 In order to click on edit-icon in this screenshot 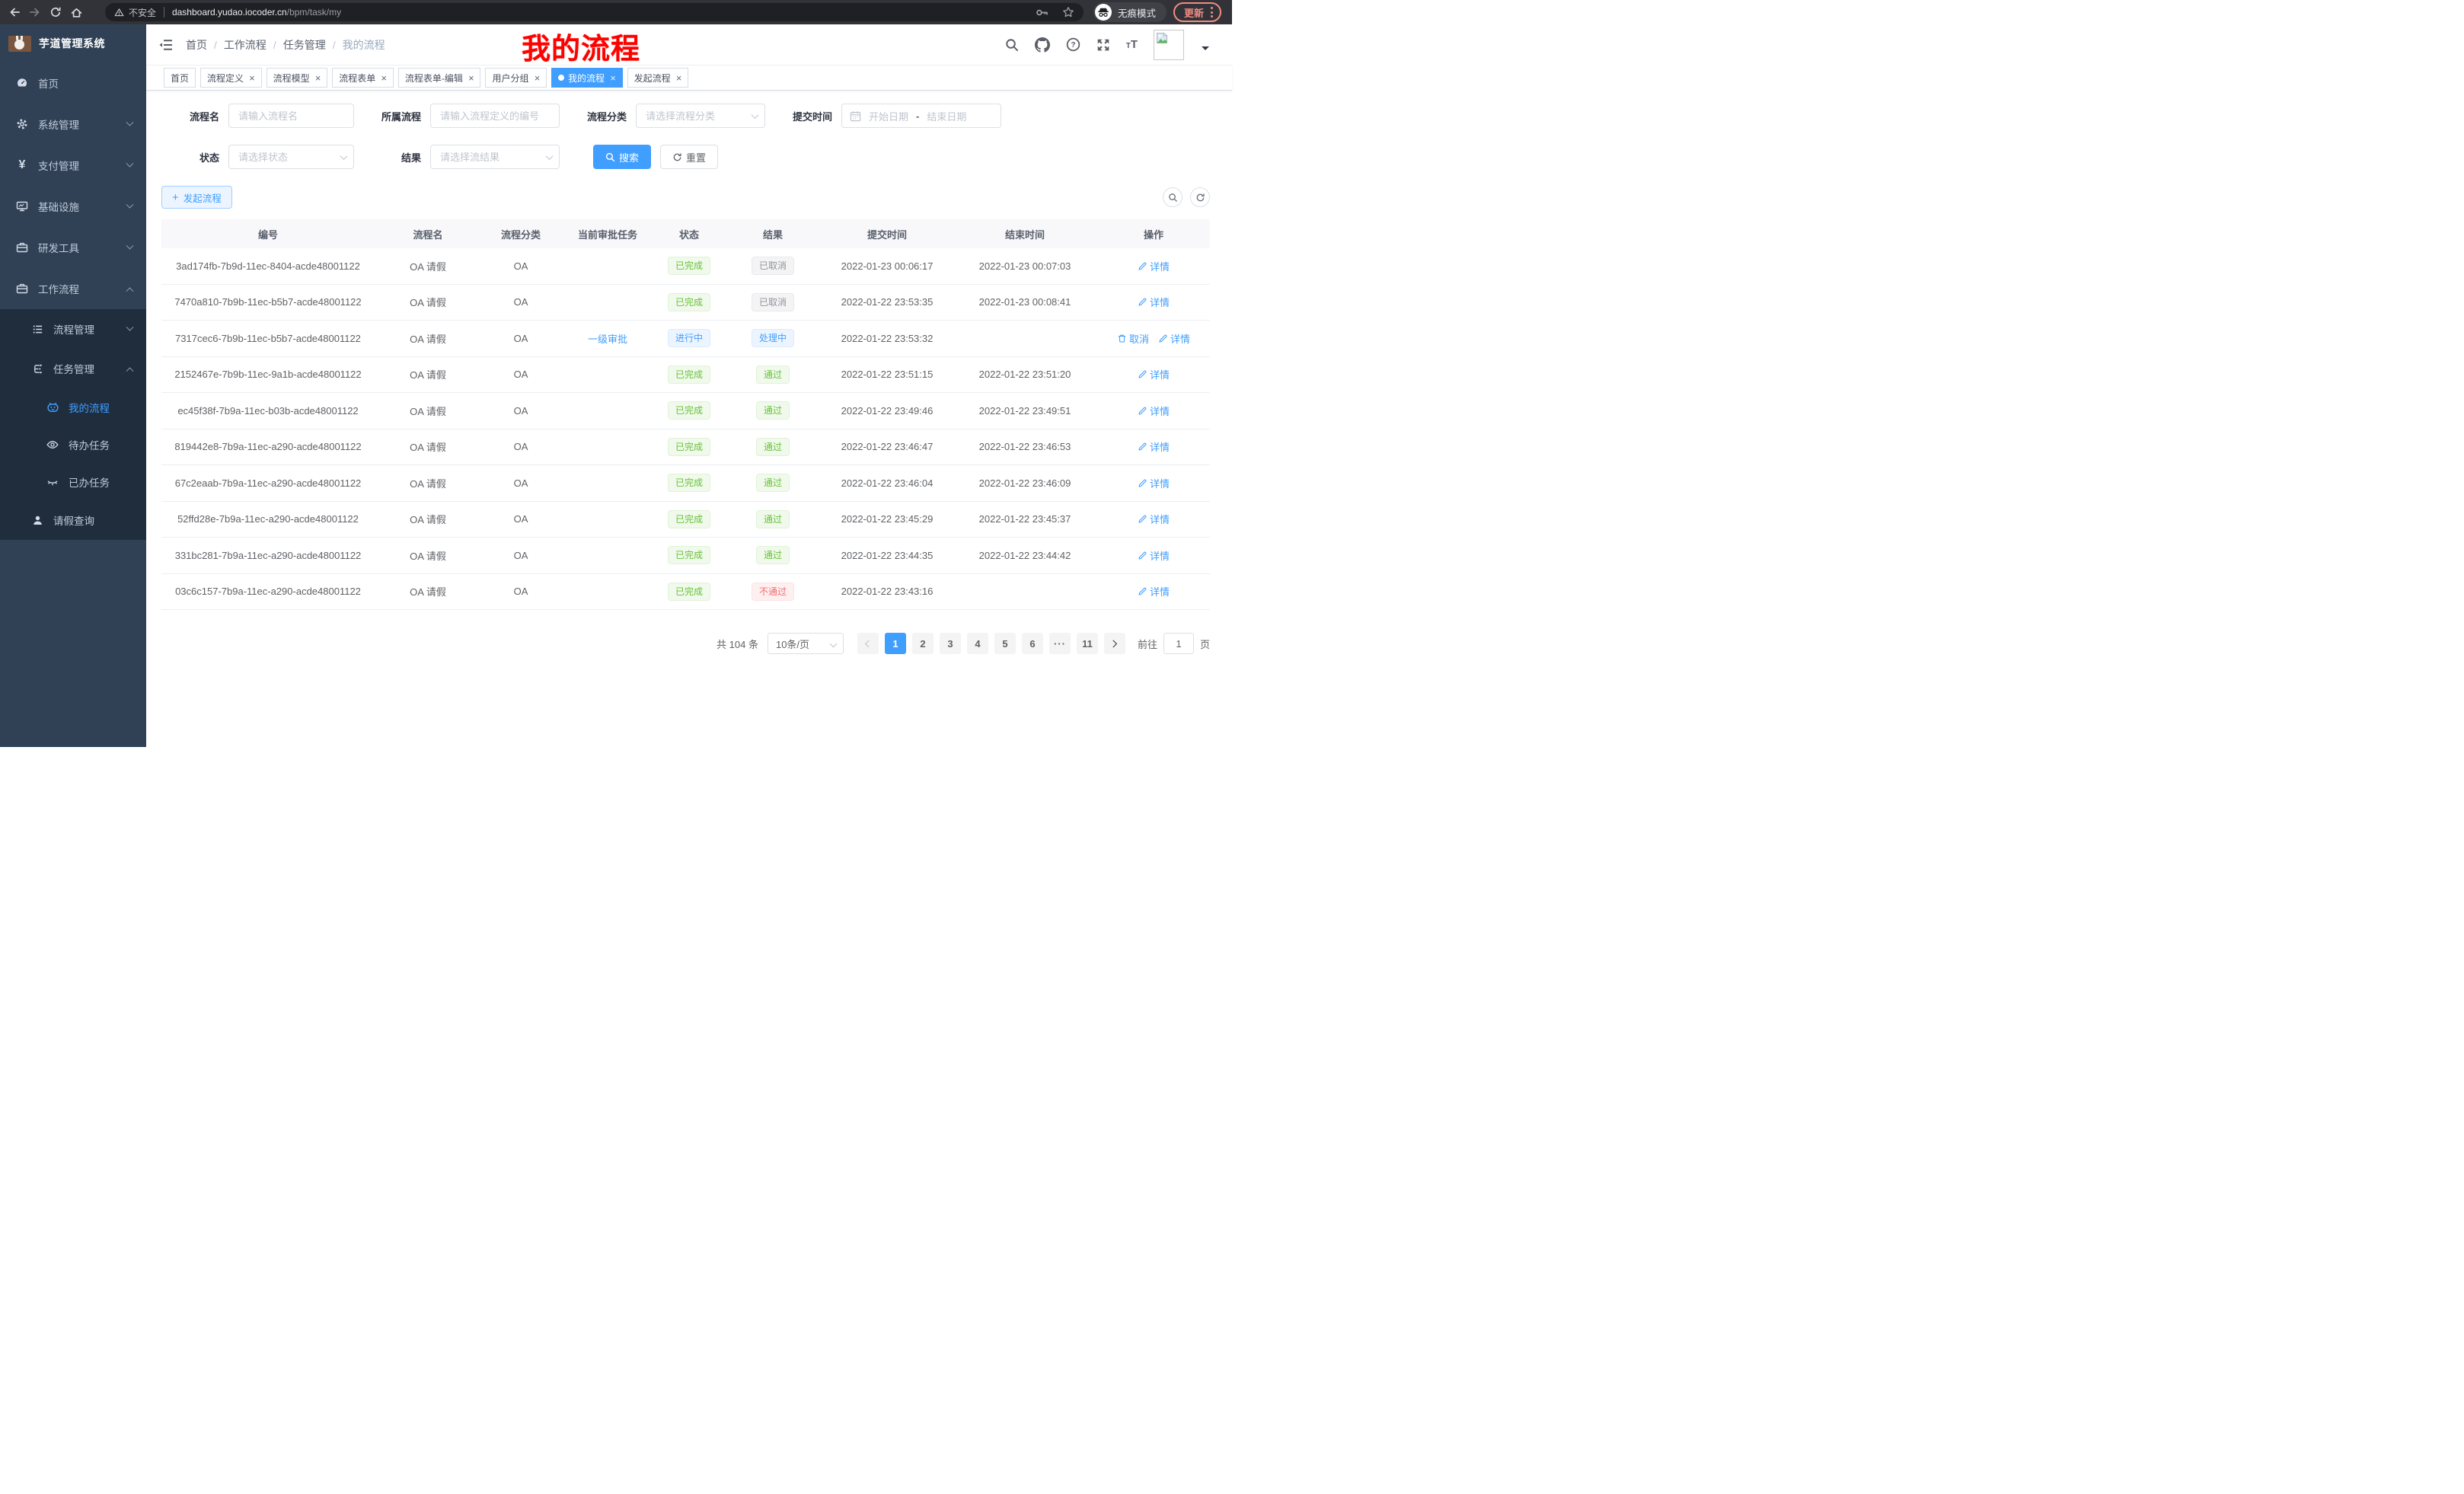, I will do `click(1142, 411)`.